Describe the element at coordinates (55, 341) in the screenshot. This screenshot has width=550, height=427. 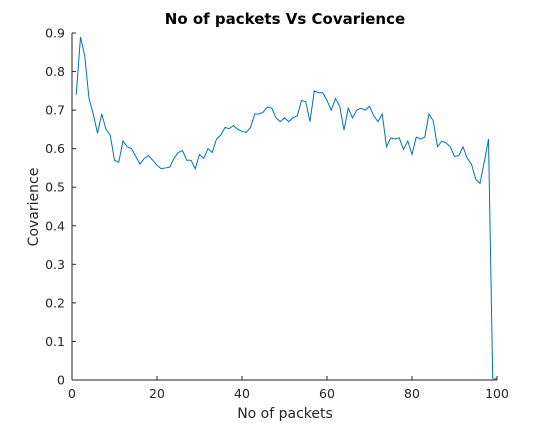
I see `y-tick-label: 0.1` at that location.